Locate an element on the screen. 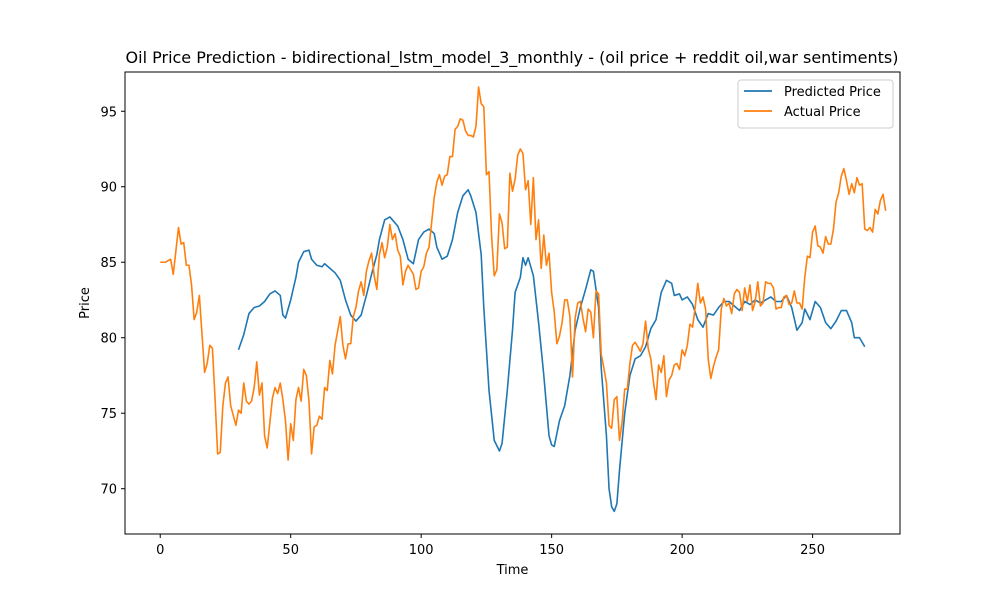 The image size is (1000, 600). y-tick-label: 85 is located at coordinates (108, 263).